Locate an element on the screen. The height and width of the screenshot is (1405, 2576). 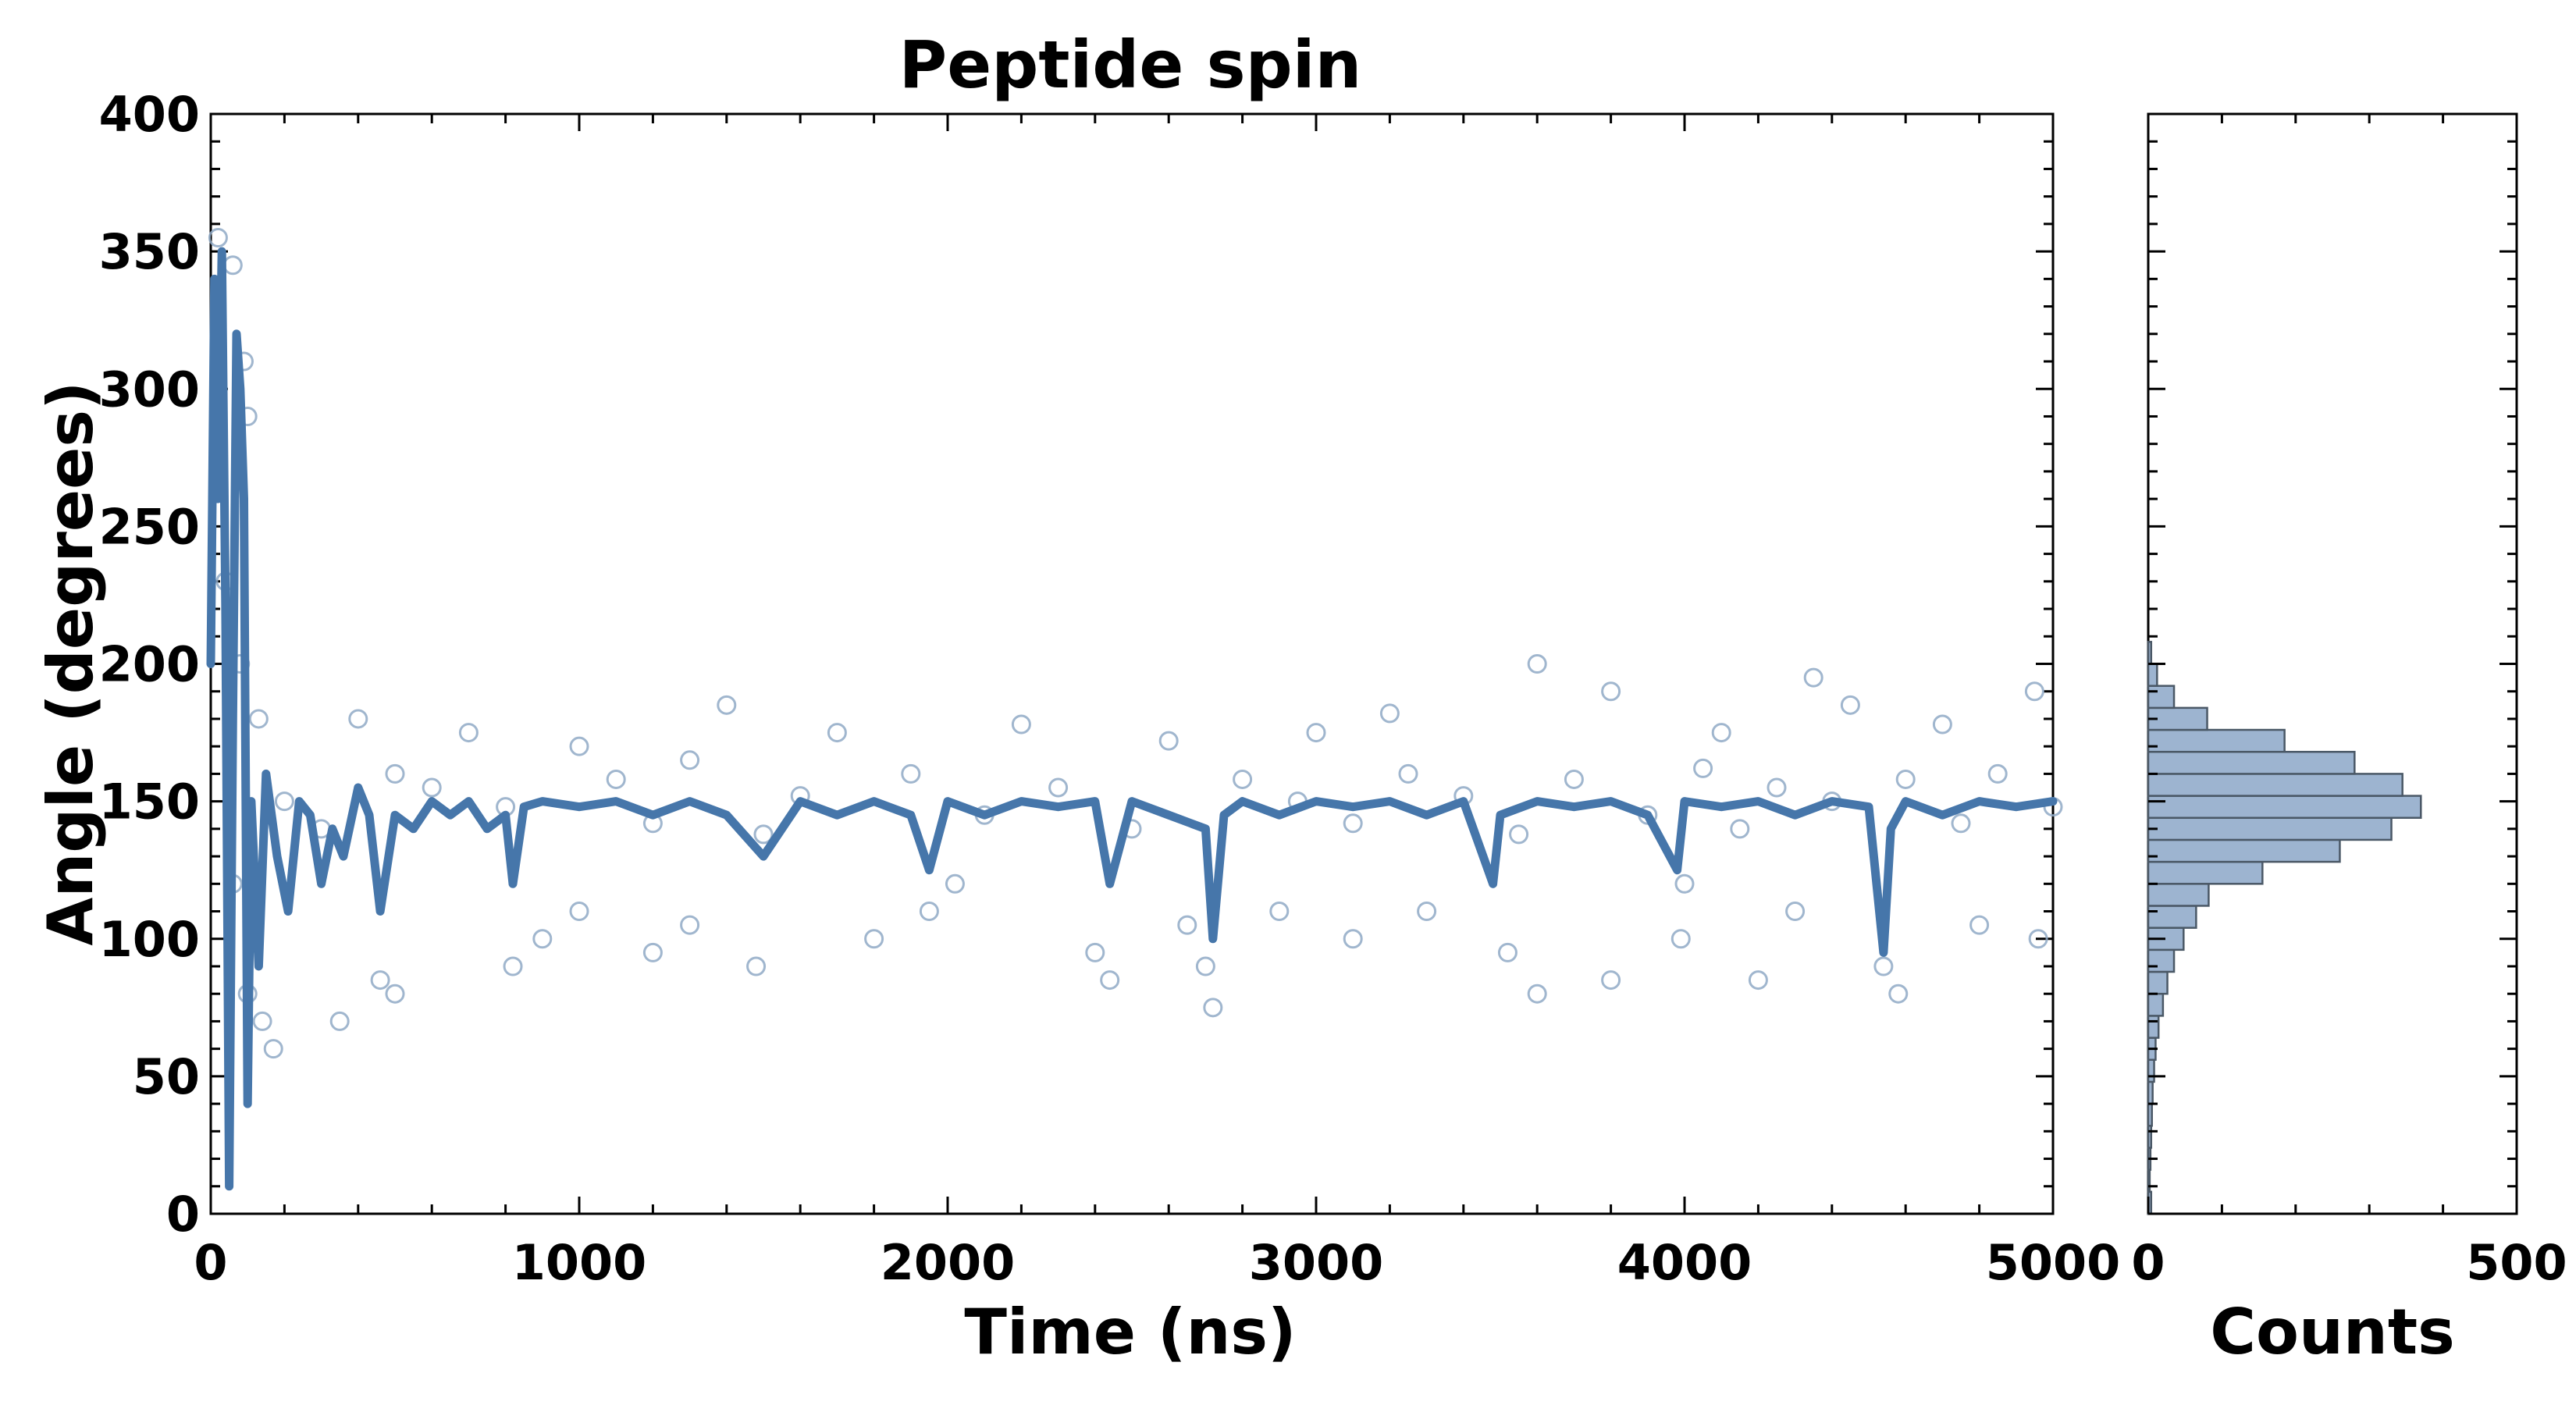
y-axis-label: Angle (degrees) is located at coordinates (70, 663).